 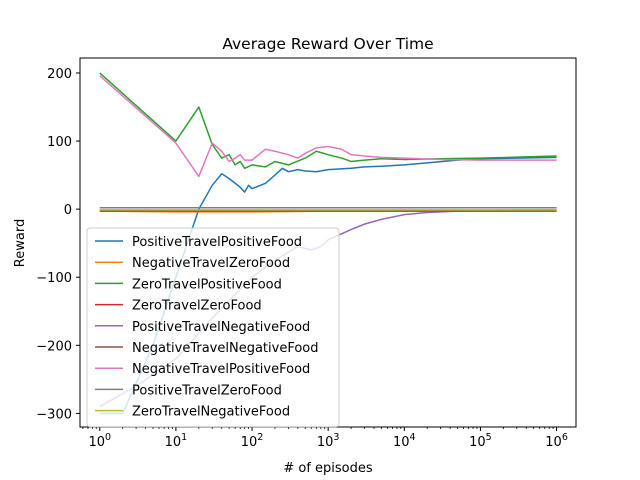 What do you see at coordinates (59, 142) in the screenshot?
I see `y-tick-label: 100` at bounding box center [59, 142].